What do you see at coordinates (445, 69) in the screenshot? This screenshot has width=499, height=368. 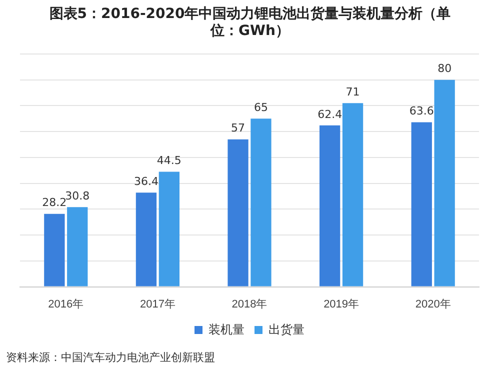 I see `data-label: 80` at bounding box center [445, 69].